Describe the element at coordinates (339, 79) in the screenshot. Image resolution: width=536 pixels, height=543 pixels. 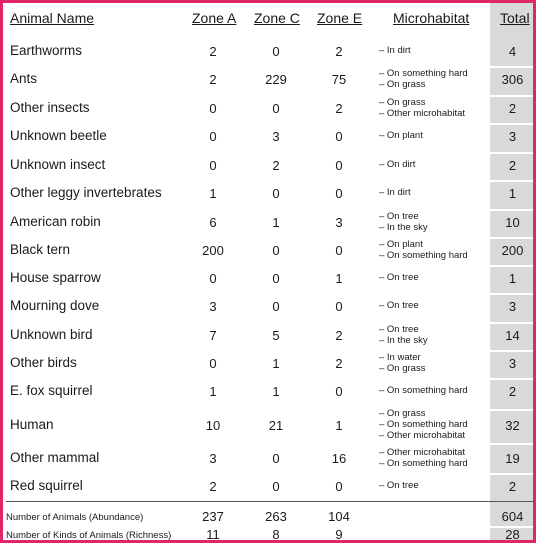
I see `zone-e-count: 75` at that location.